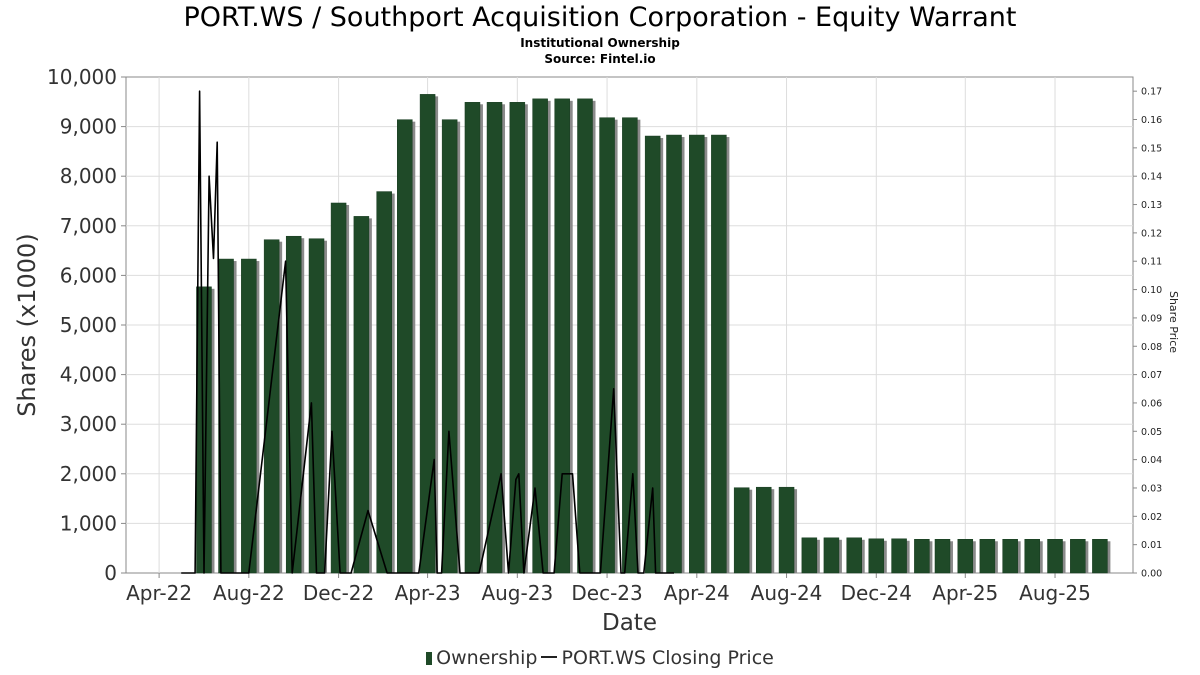  I want to click on price-legend-line, so click(549, 657).